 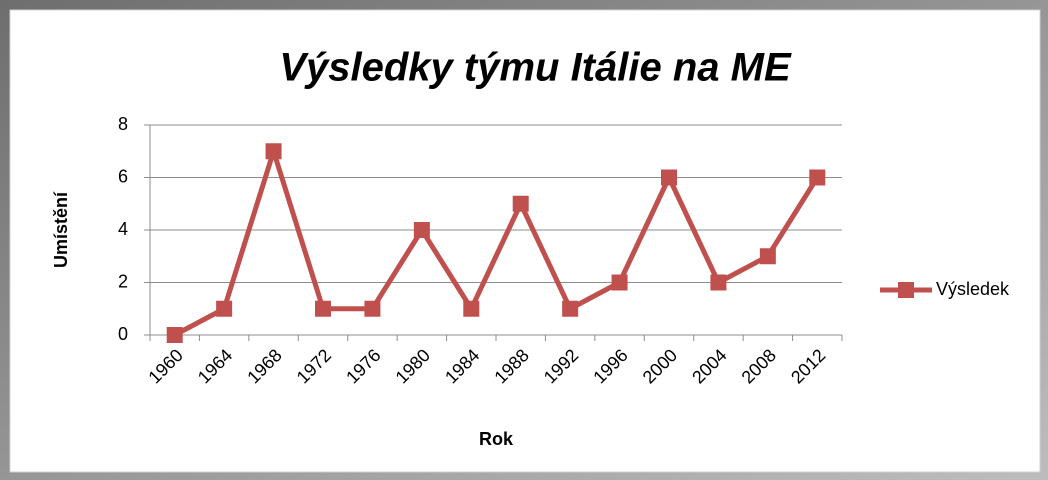 What do you see at coordinates (123, 176) in the screenshot?
I see `y-tick-label: 6` at bounding box center [123, 176].